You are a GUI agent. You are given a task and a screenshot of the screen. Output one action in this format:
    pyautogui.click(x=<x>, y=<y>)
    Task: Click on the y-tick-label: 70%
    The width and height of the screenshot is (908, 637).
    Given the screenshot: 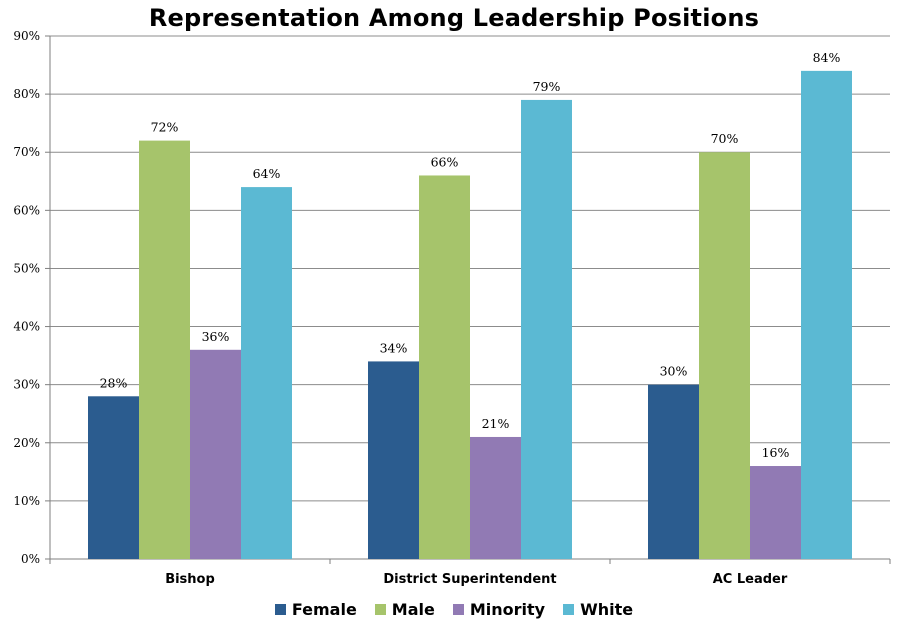 What is the action you would take?
    pyautogui.click(x=26, y=152)
    